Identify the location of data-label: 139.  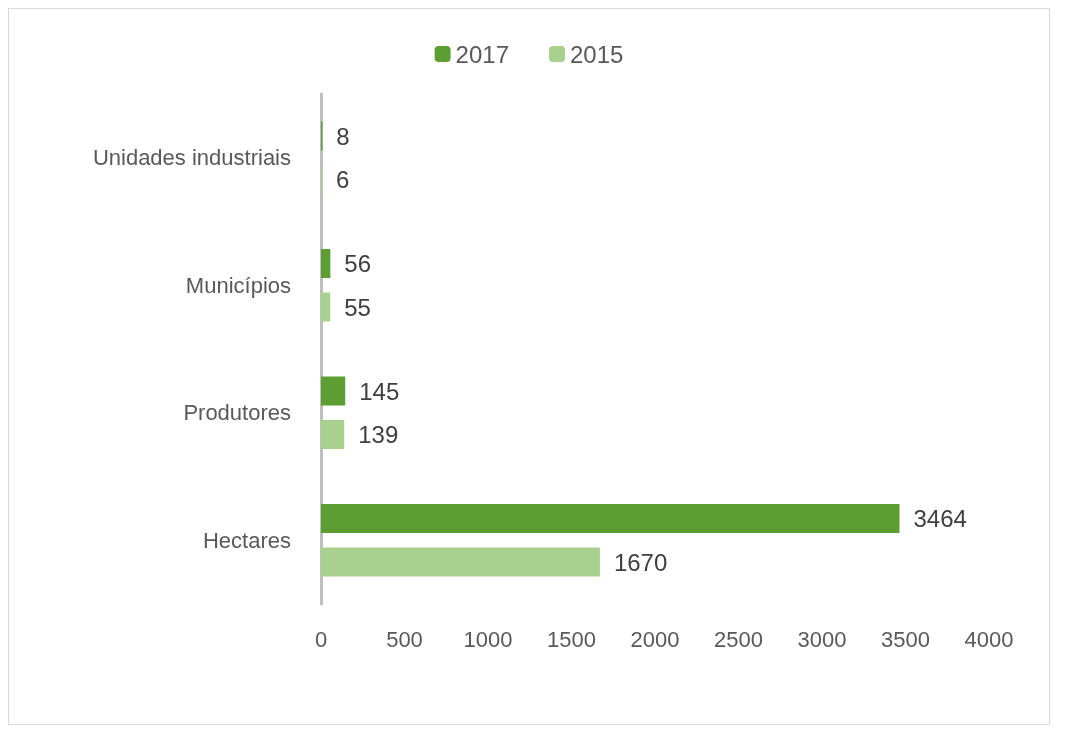
(378, 434).